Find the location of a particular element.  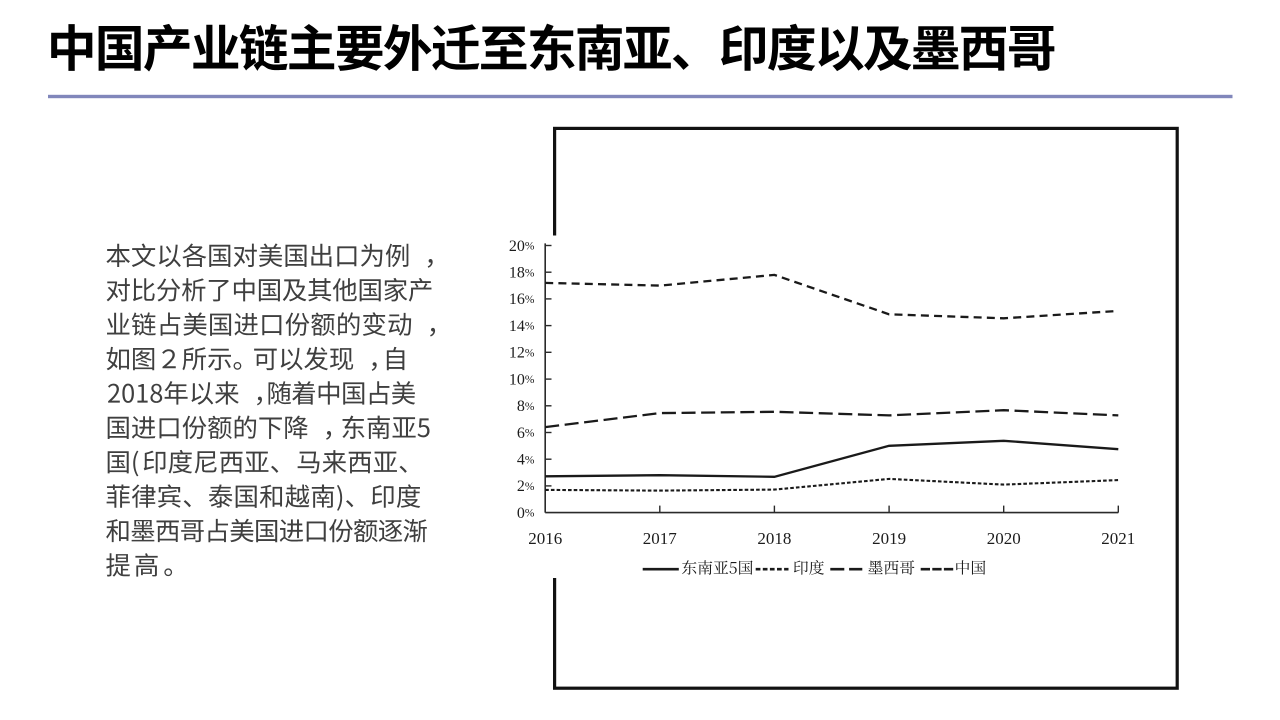

svg-text: 16% is located at coordinates (522, 299).